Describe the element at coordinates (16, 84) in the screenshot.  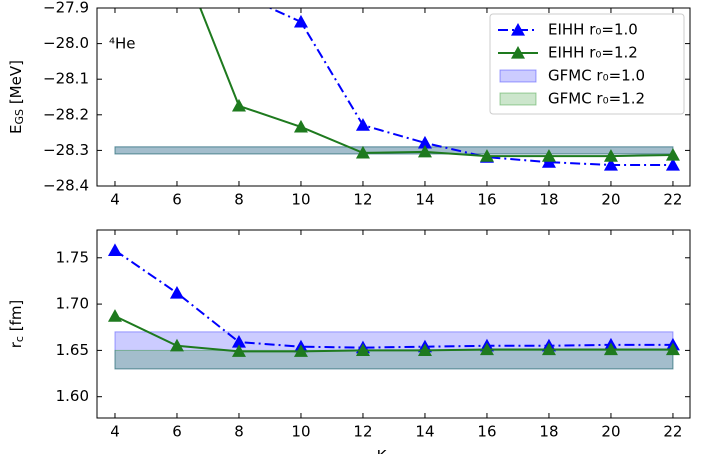
I see `y-label-unit: [MeV]` at that location.